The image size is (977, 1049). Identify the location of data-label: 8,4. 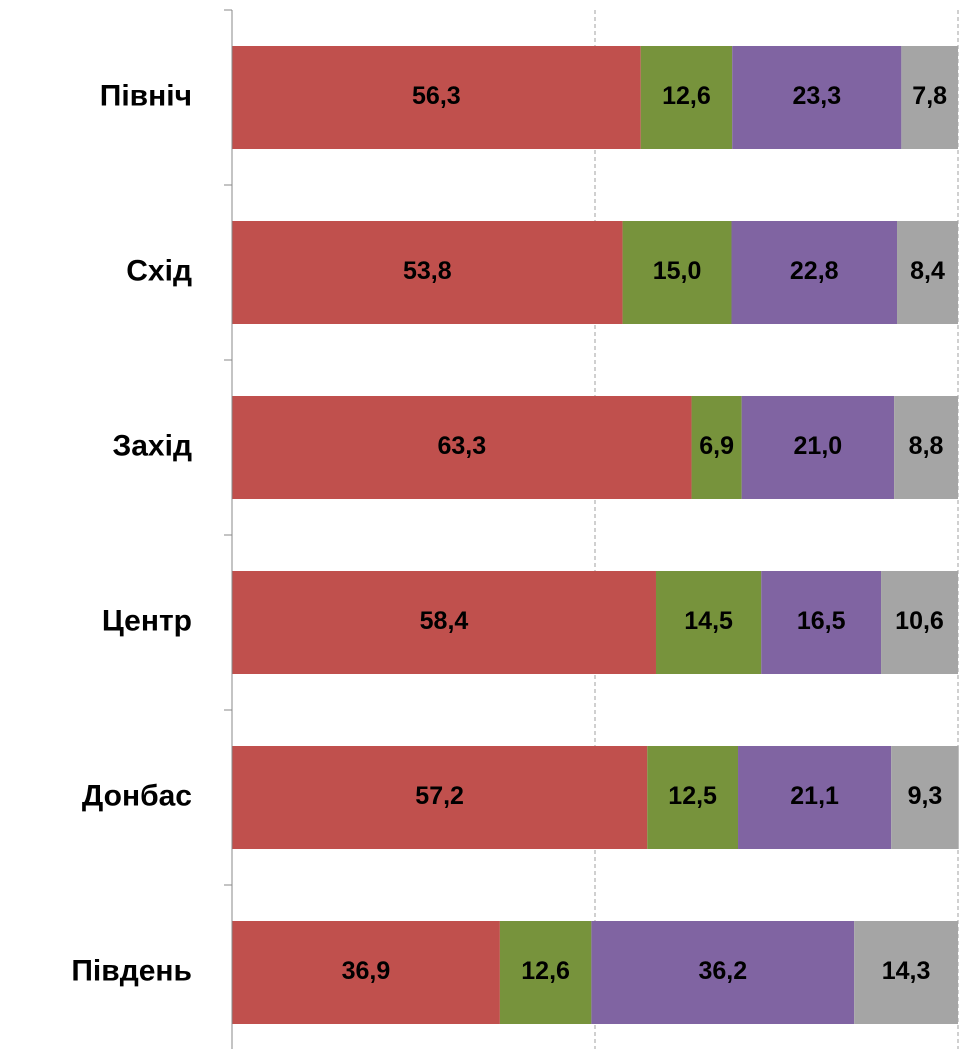
(927, 271).